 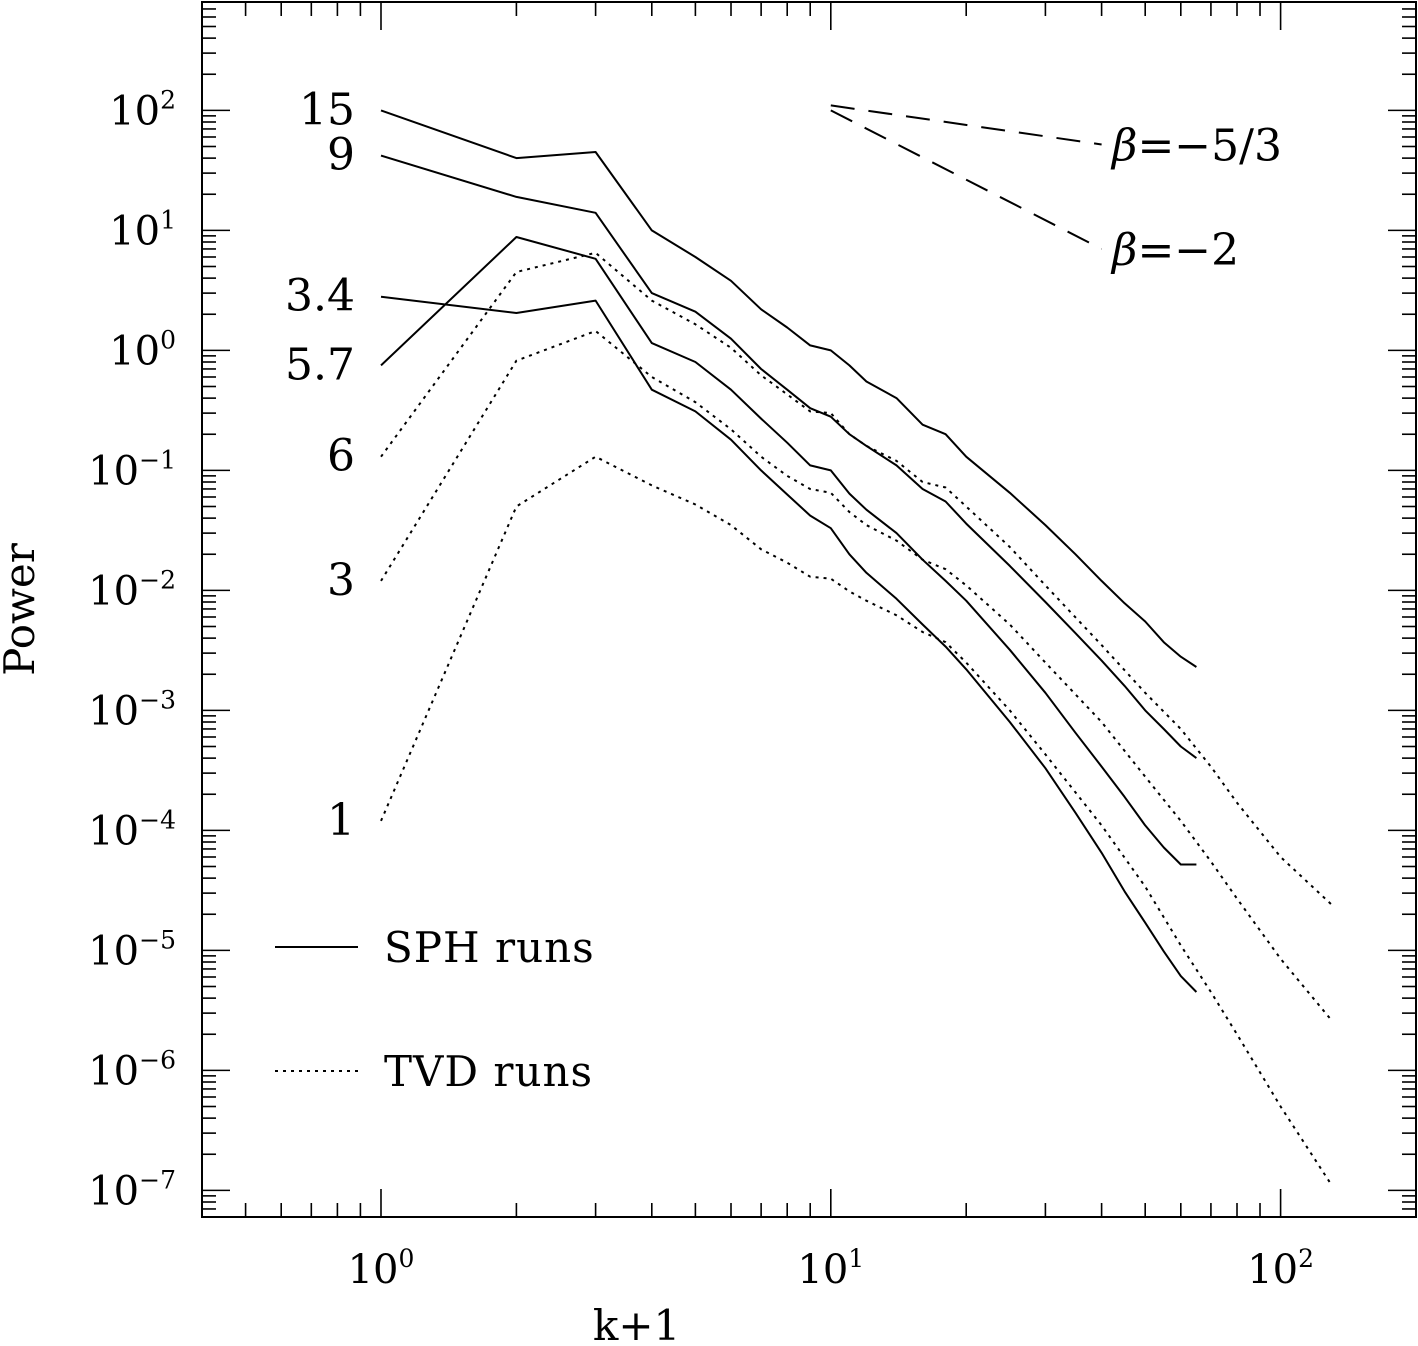 What do you see at coordinates (327, 109) in the screenshot?
I see `series-label: 15` at bounding box center [327, 109].